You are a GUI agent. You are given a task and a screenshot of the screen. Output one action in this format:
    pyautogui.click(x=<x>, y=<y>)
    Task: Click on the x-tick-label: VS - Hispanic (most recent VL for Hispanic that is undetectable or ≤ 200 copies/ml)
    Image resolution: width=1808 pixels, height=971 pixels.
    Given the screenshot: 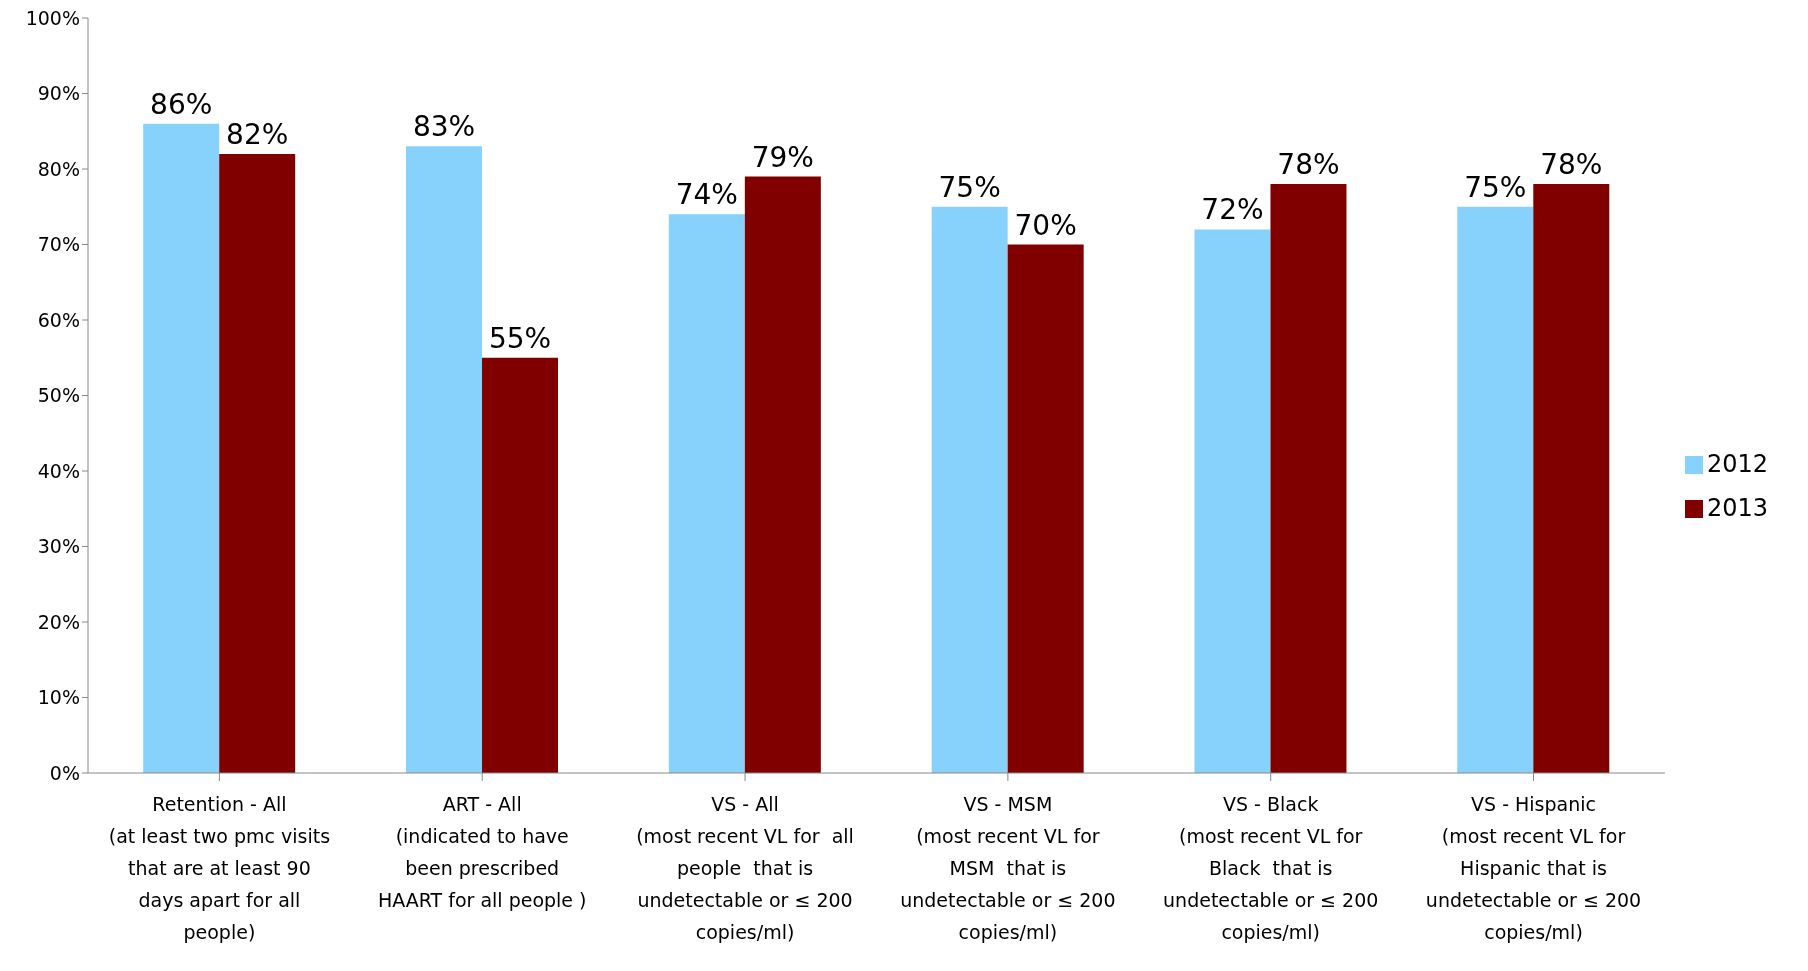 What is the action you would take?
    pyautogui.click(x=1533, y=868)
    